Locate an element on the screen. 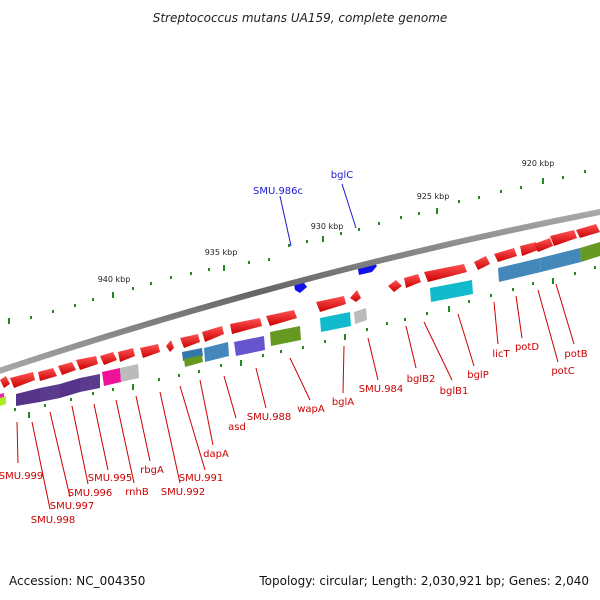 The height and width of the screenshot is (600, 600). label-dapa: dapA is located at coordinates (216, 454).